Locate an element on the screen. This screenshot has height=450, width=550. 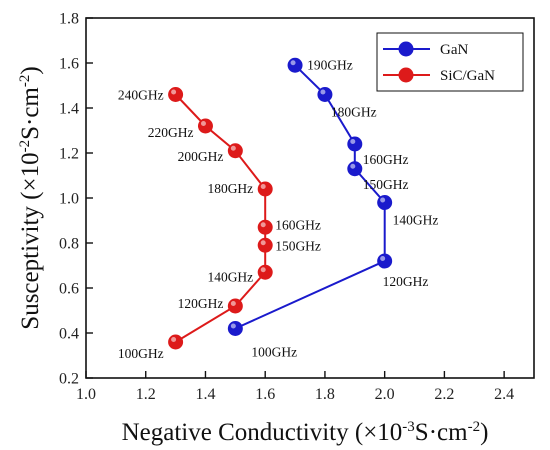
data-label: 200GHz is located at coordinates (201, 156).